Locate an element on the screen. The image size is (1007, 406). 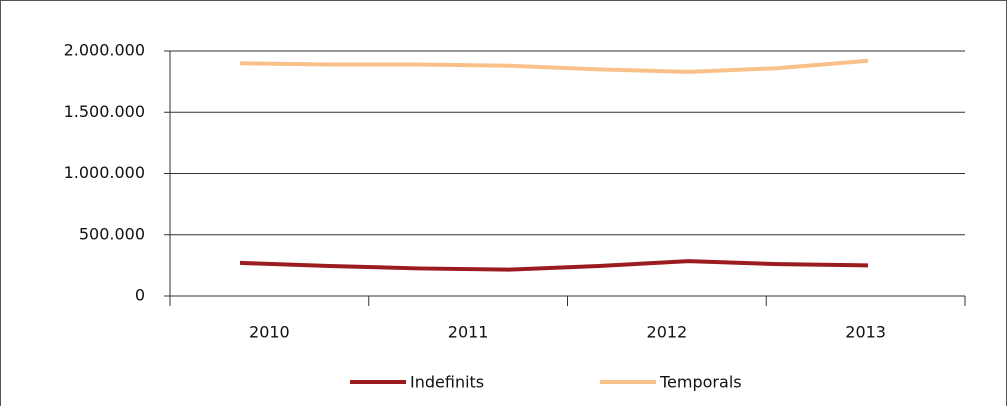
y-tick-label: 1.500.000 is located at coordinates (104, 111).